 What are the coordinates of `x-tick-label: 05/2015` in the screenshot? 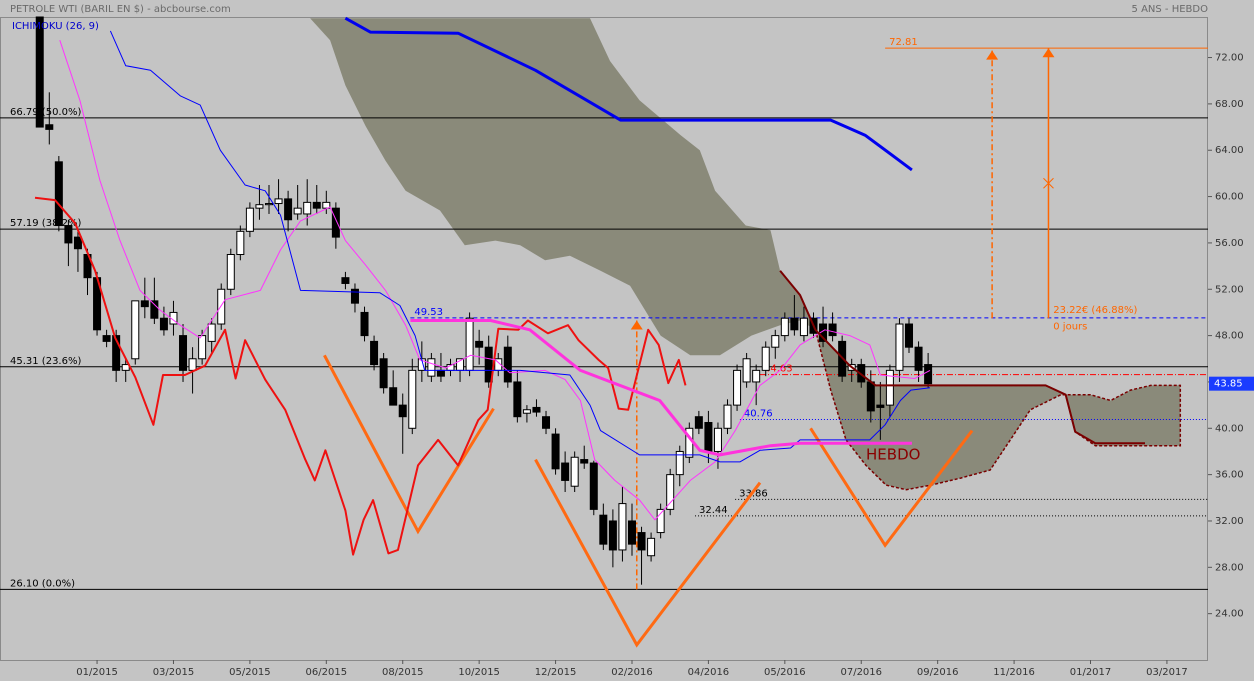 It's located at (250, 672).